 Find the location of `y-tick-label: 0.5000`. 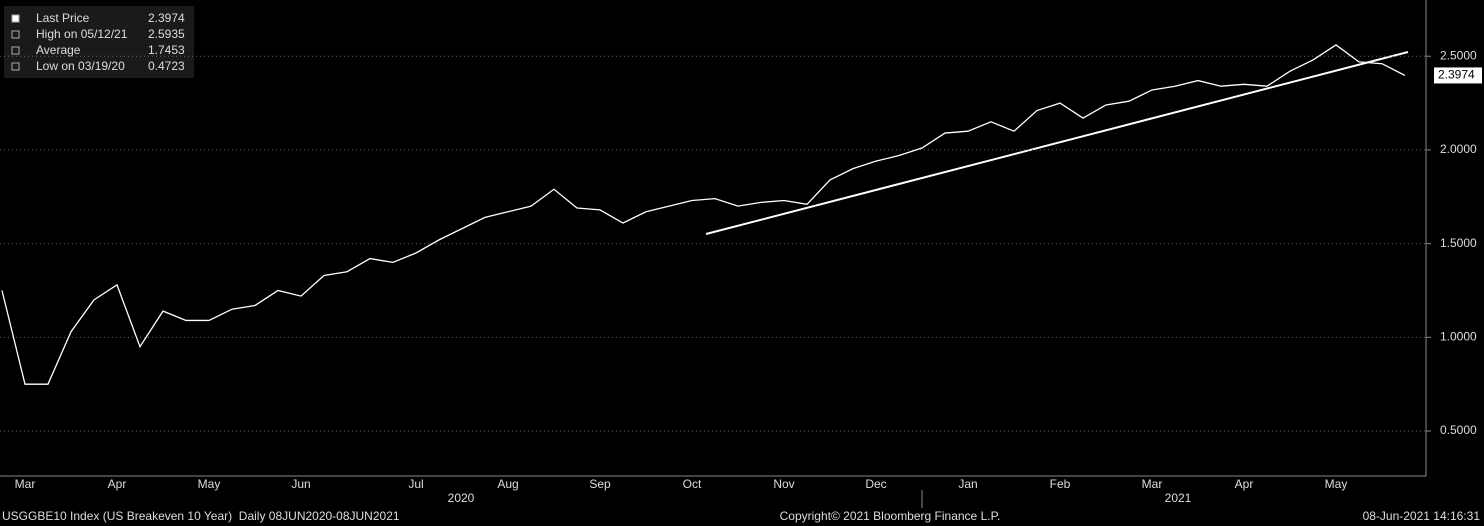

y-tick-label: 0.5000 is located at coordinates (1458, 430).